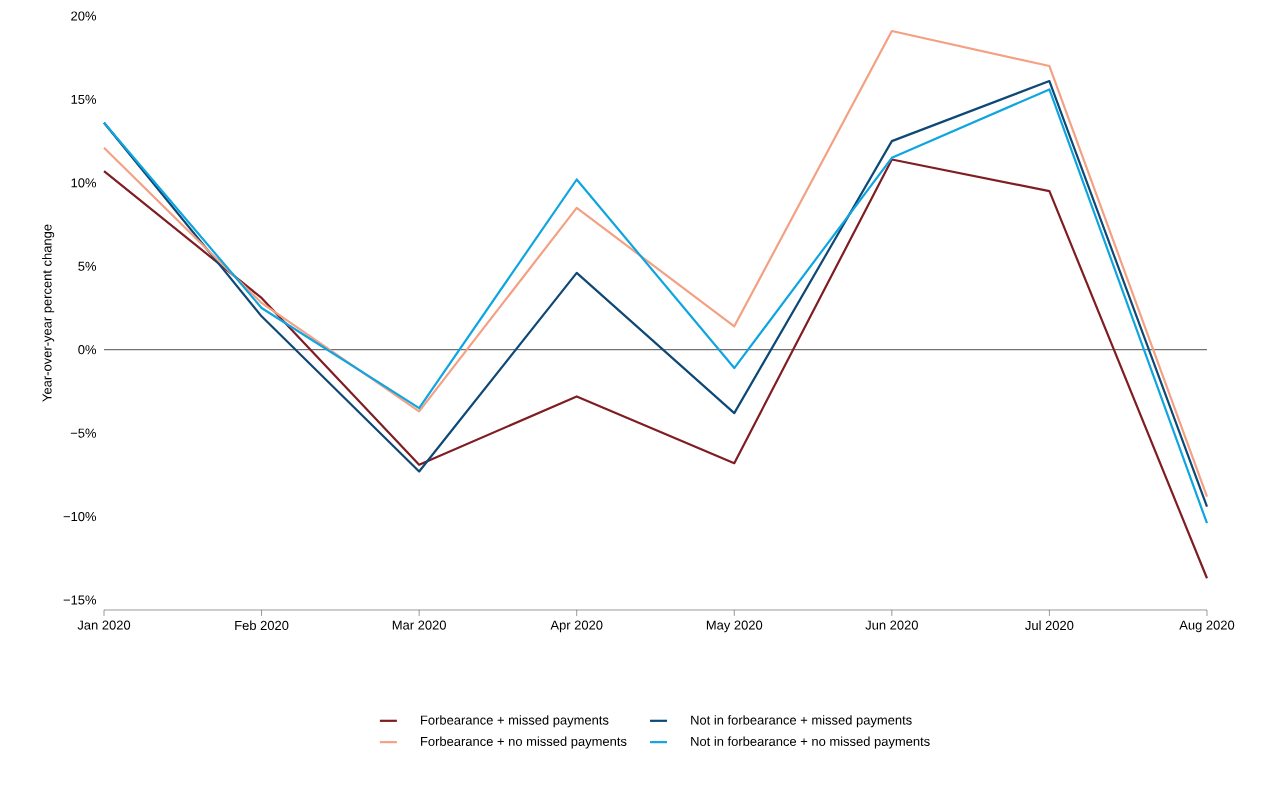  I want to click on x-tick-label: Jun 2020, so click(891, 625).